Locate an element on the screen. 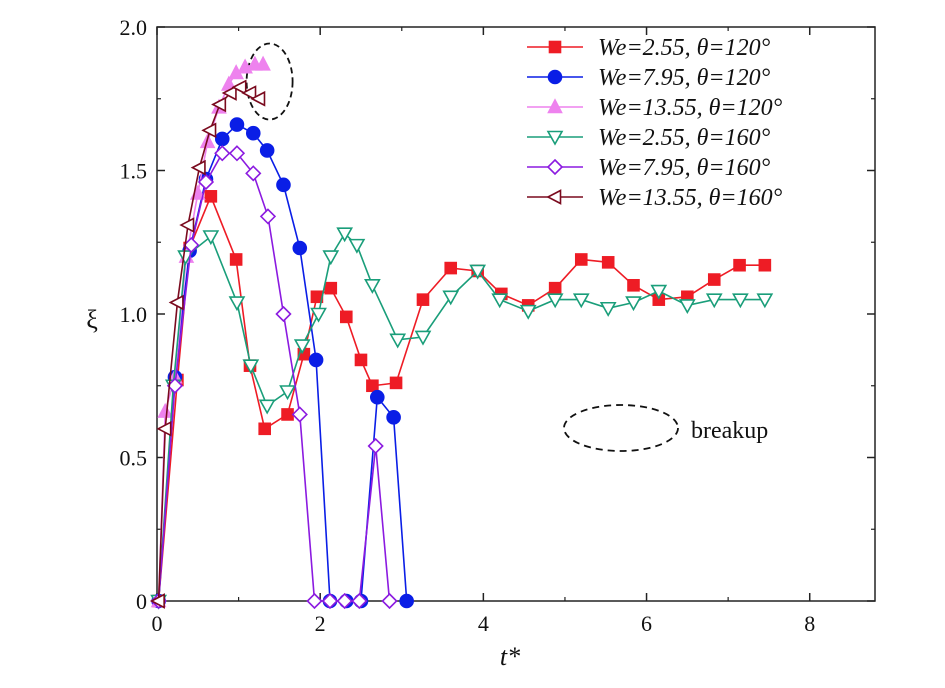 The image size is (945, 688). legend-item-4: We=2.55, θ=160° is located at coordinates (649, 138).